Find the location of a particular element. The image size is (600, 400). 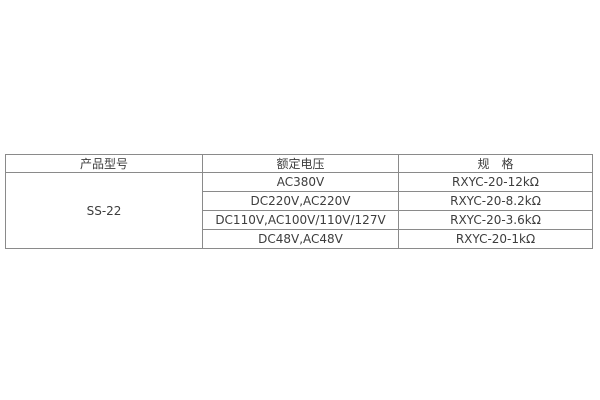

product-model-cell: SS-22 is located at coordinates (104, 210).